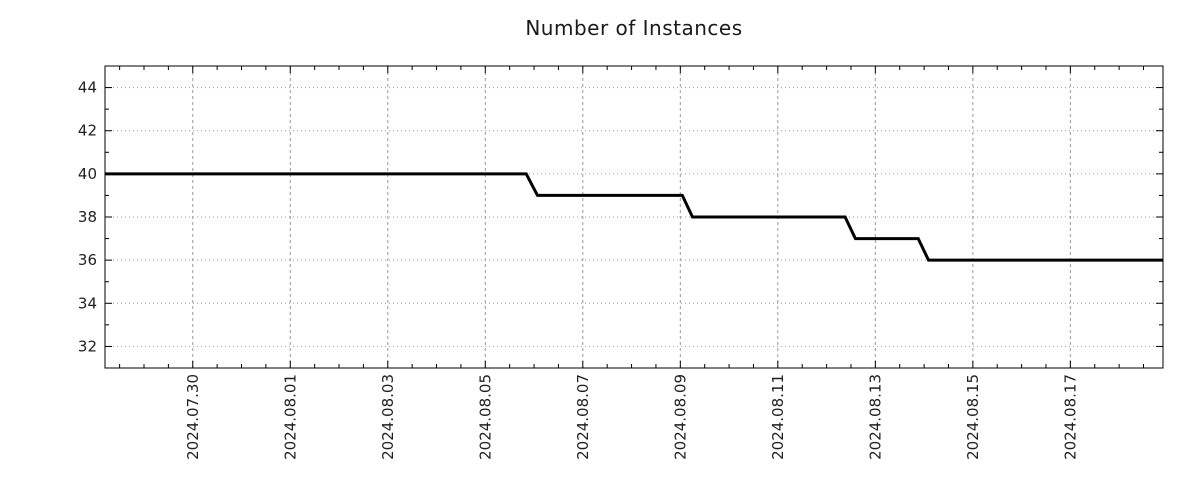  Describe the element at coordinates (634, 28) in the screenshot. I see `chart-title: Number of Instances` at that location.